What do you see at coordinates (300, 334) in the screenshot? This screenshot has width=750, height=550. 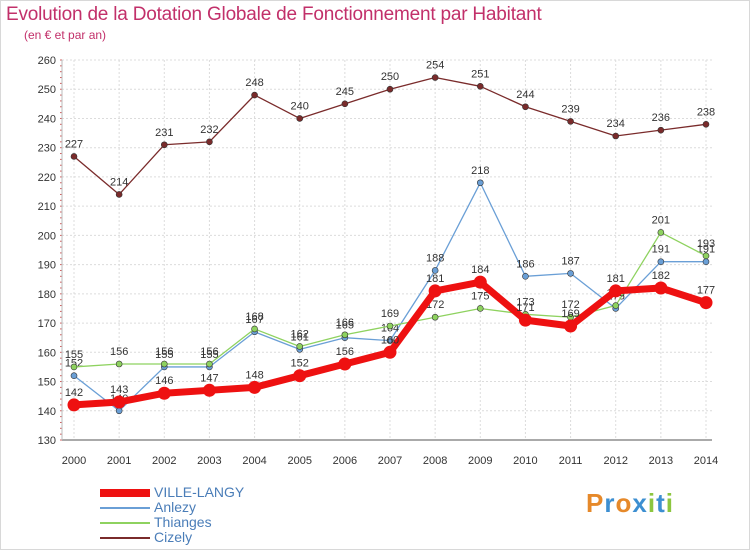 I see `data-label-thianges: 162` at bounding box center [300, 334].